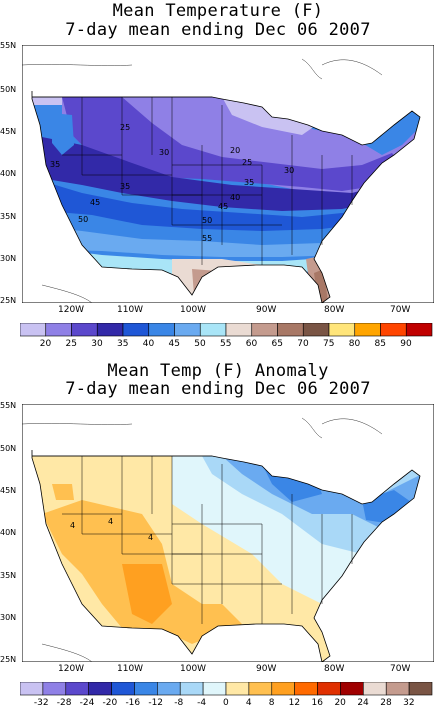 The width and height of the screenshot is (436, 709). What do you see at coordinates (41, 703) in the screenshot?
I see `legend-label: -32` at bounding box center [41, 703].